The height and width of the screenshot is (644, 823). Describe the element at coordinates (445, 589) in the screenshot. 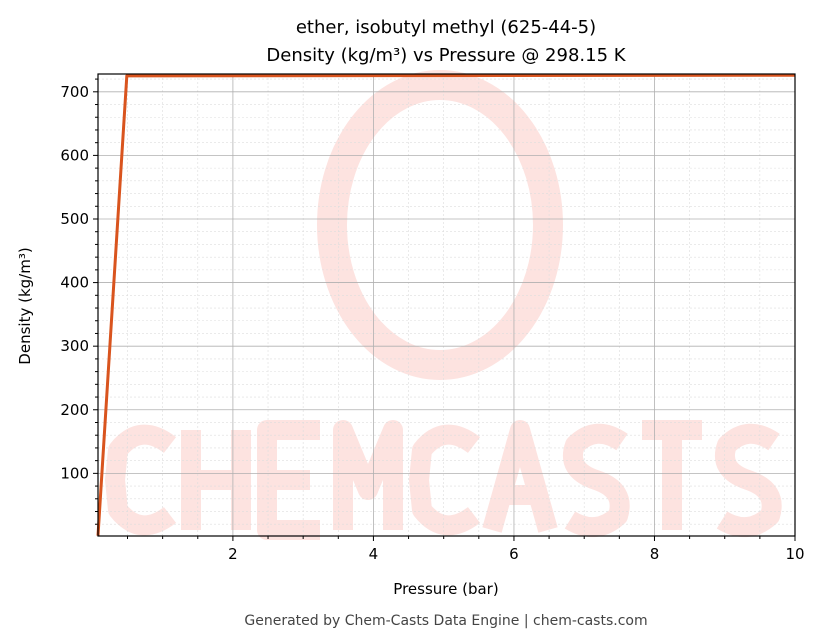

I see `x-axis-label: Pressure (bar)` at that location.